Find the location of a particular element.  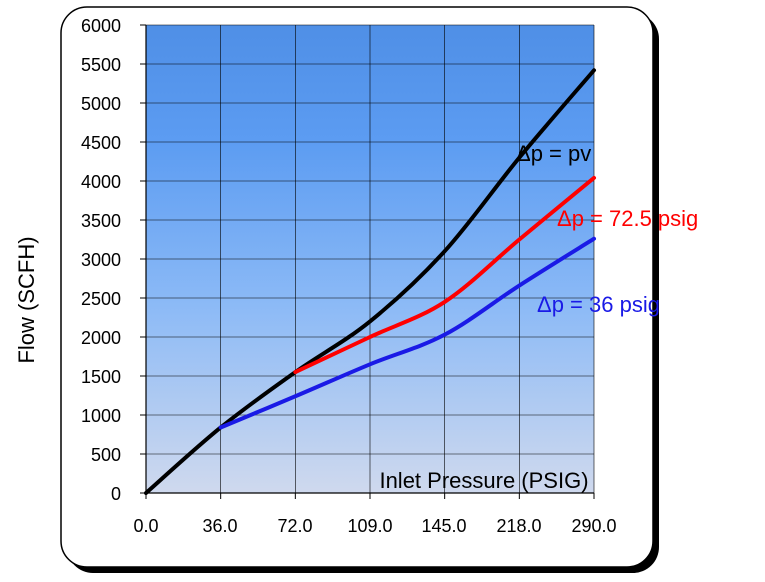

series-label-36-psig: Δp = 36 psig is located at coordinates (598, 304).